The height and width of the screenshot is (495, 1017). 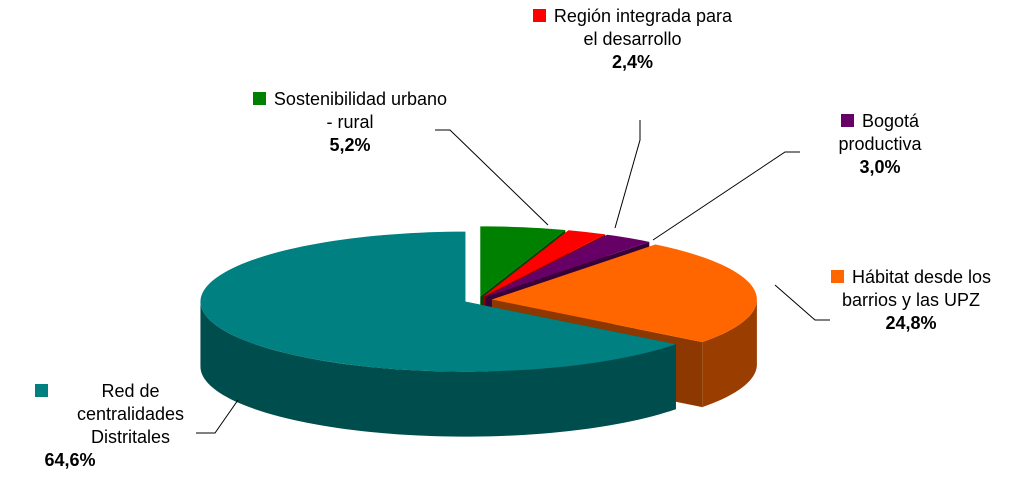 What do you see at coordinates (70, 460) in the screenshot?
I see `value-label: 64,6%` at bounding box center [70, 460].